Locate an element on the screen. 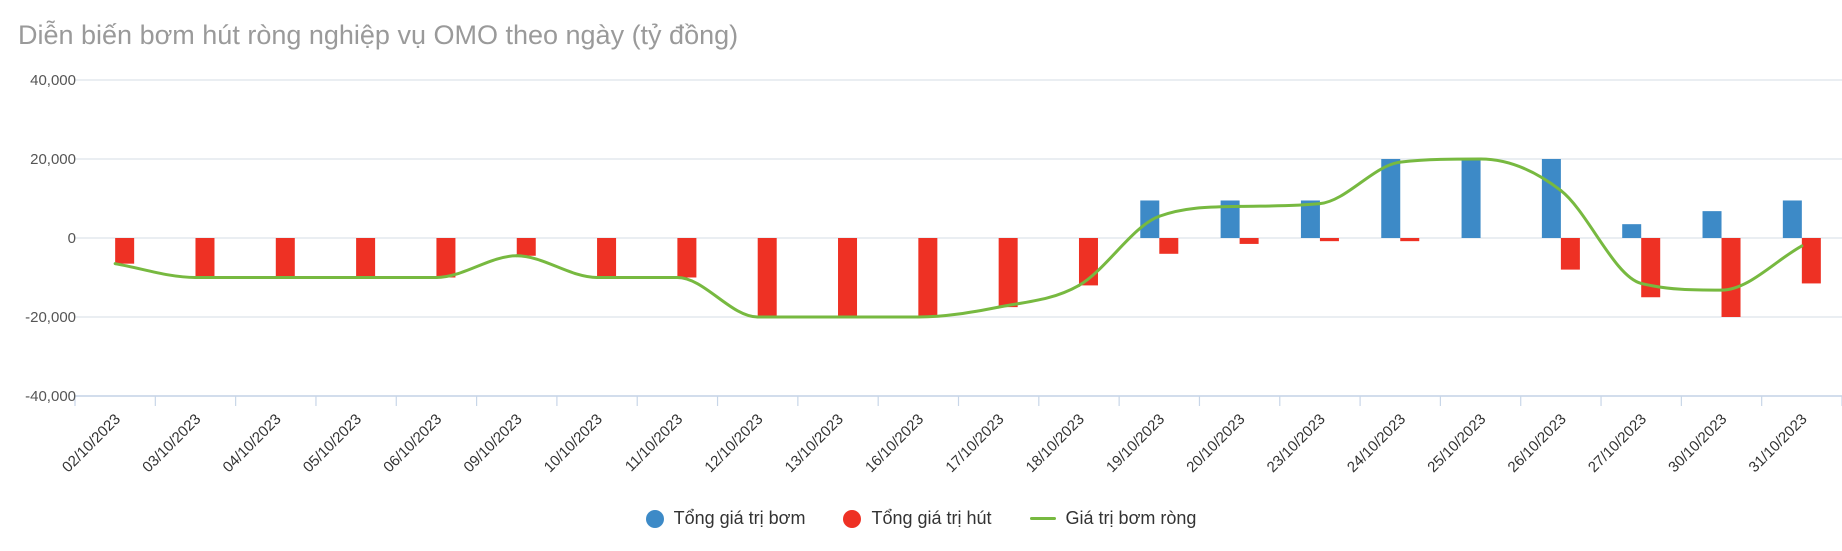 This screenshot has height=551, width=1842. legend-inject-label: Tổng giá trị bơm is located at coordinates (739, 518).